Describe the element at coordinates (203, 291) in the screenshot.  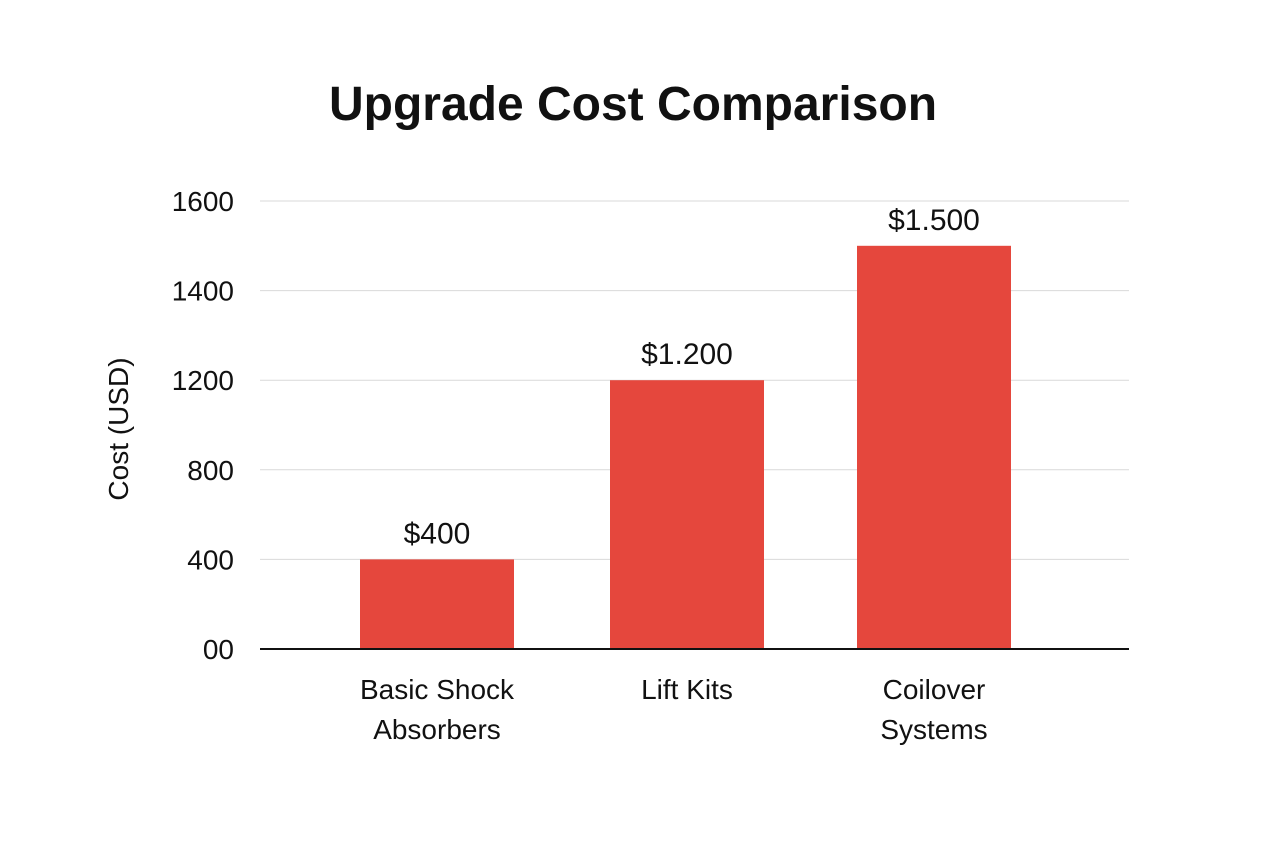
I see `y-tick-label: 1400` at that location.